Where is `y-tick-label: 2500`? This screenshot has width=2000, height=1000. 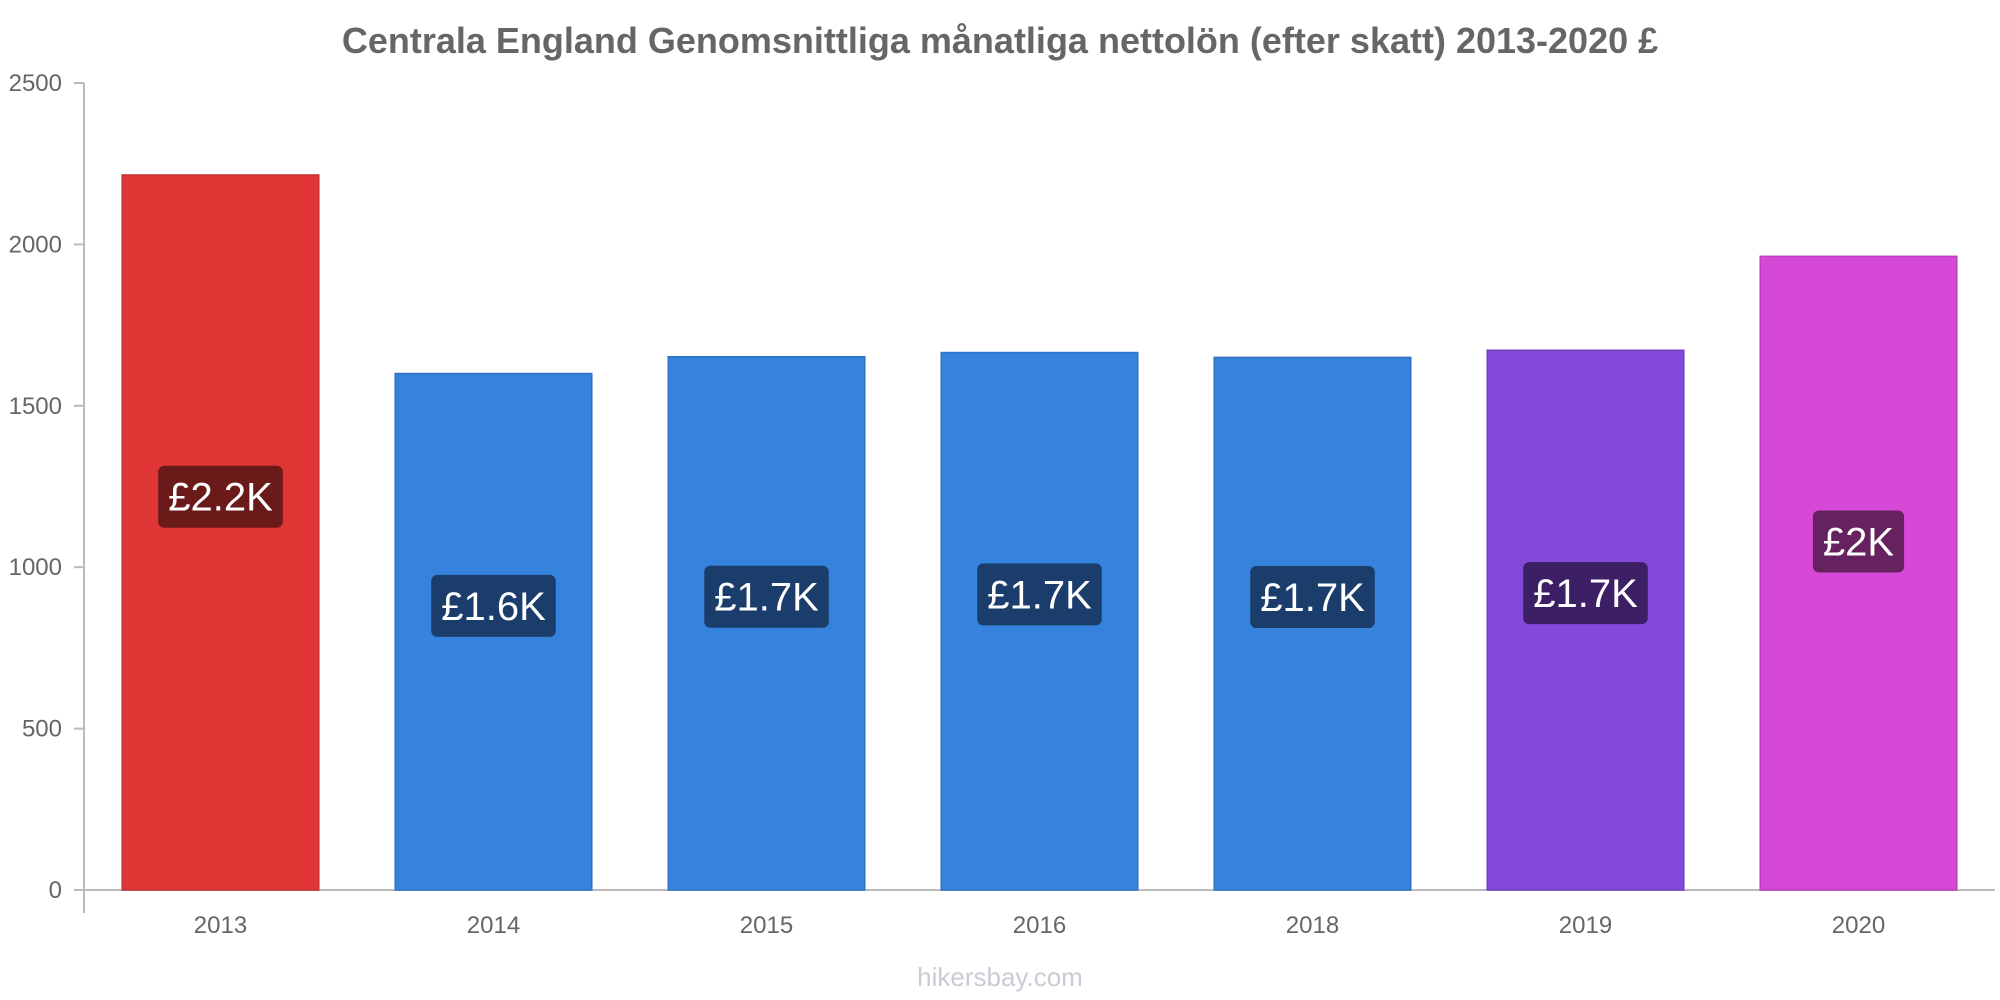 y-tick-label: 2500 is located at coordinates (35, 83).